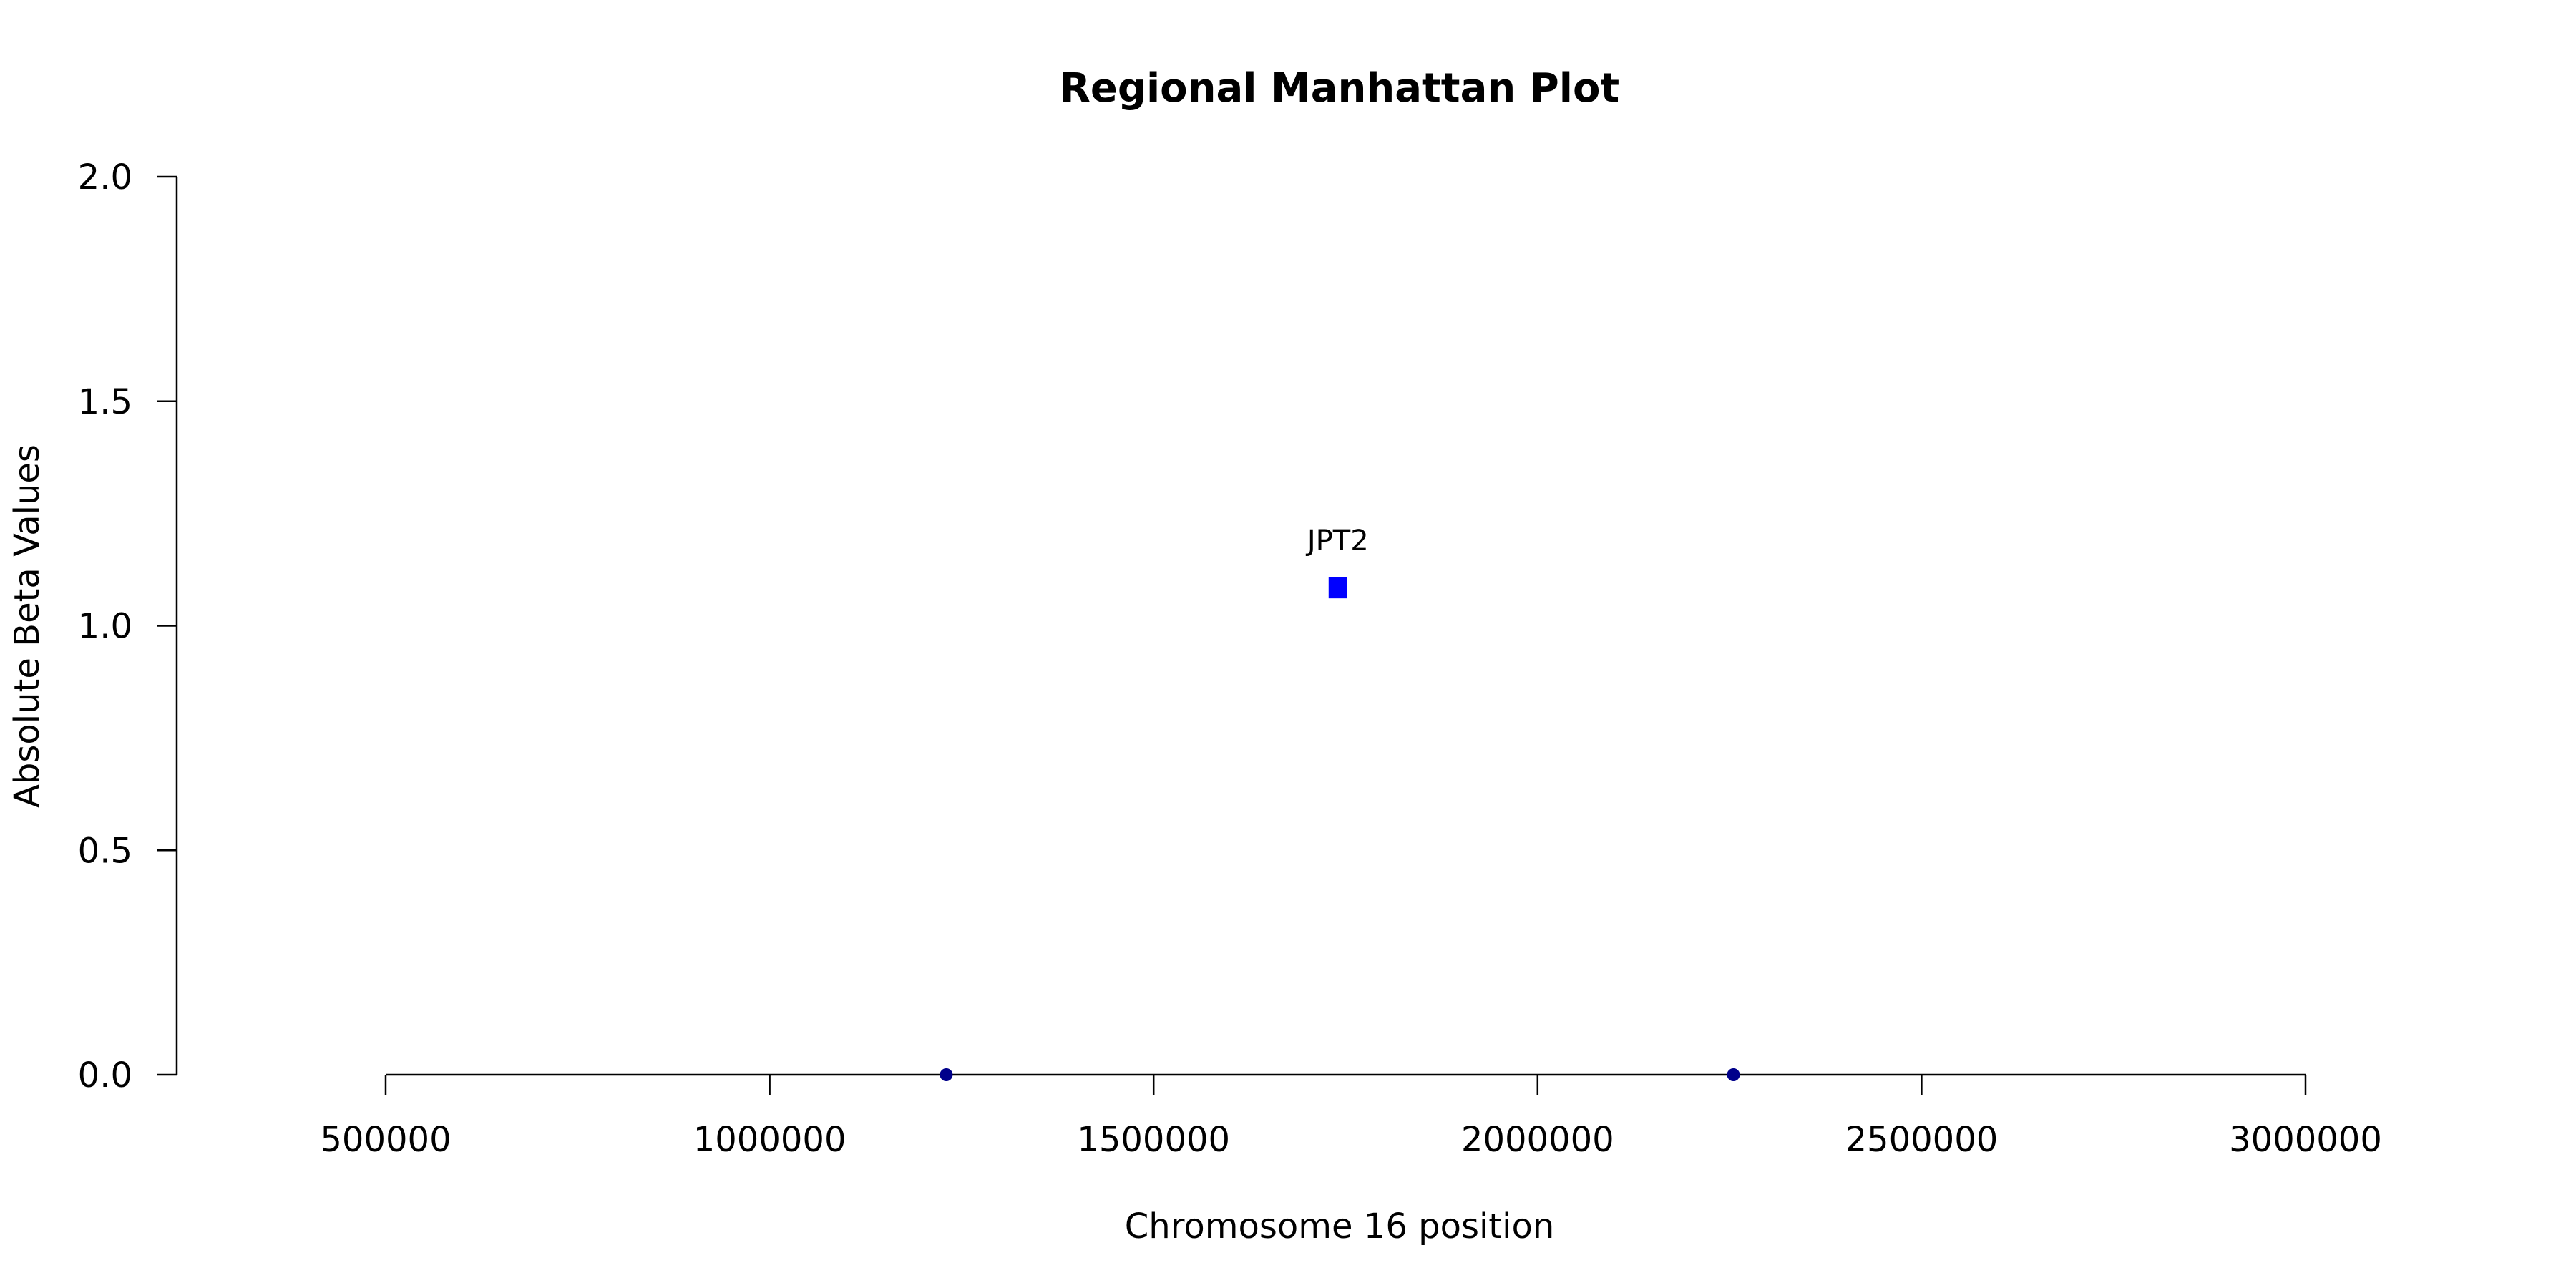  Describe the element at coordinates (105, 1075) in the screenshot. I see `y-tick-label: 0.0` at that location.